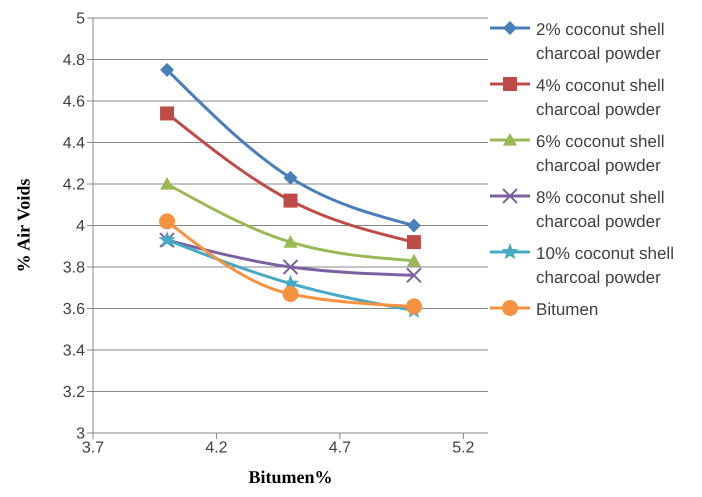 This screenshot has width=702, height=497. What do you see at coordinates (601, 154) in the screenshot?
I see `legend-label: 6% coconut shell charcoal powder` at bounding box center [601, 154].